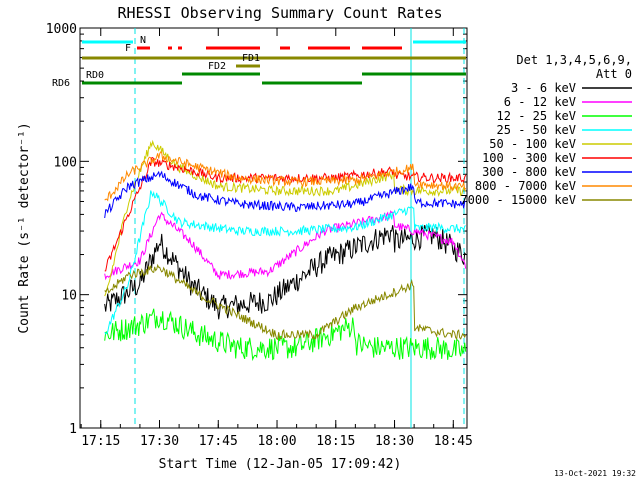 This screenshot has width=640, height=480. I want to click on x-tick-label: 17:45, so click(218, 441).